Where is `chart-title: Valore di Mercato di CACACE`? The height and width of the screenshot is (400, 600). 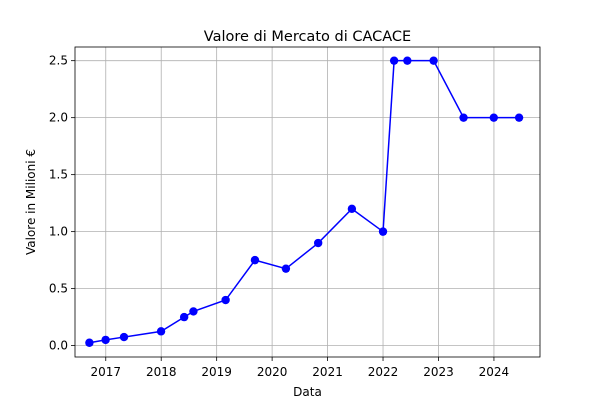 chart-title: Valore di Mercato di CACACE is located at coordinates (307, 37).